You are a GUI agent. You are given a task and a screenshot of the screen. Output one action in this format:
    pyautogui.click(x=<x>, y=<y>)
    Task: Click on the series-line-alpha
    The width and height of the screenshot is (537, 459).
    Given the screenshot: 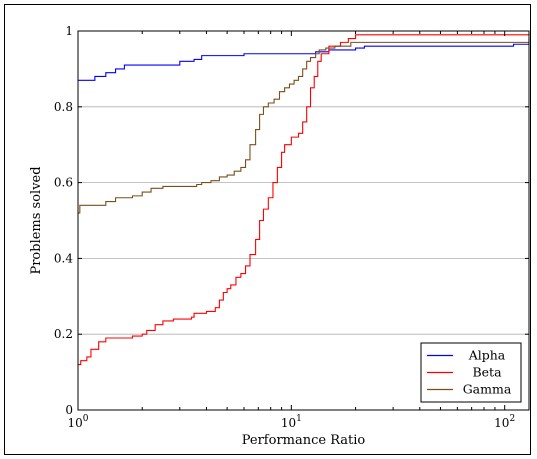 What is the action you would take?
    pyautogui.click(x=304, y=61)
    